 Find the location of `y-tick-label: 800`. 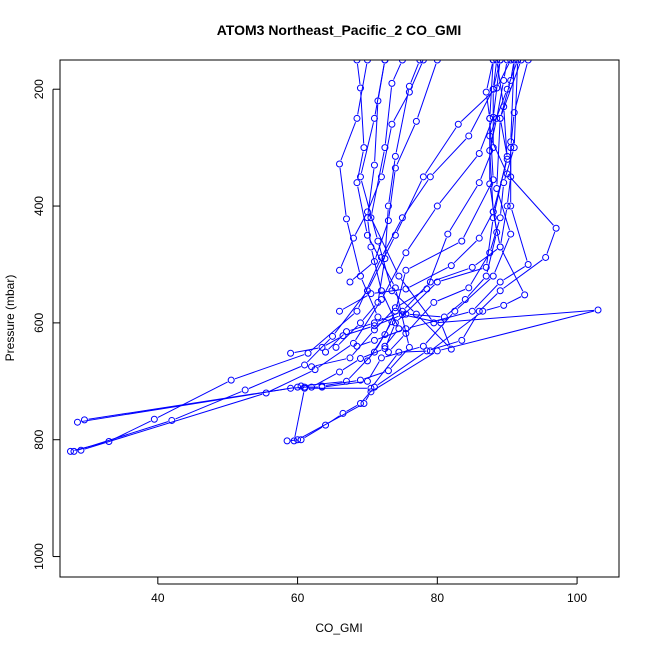

y-tick-label: 800 is located at coordinates (39, 439).